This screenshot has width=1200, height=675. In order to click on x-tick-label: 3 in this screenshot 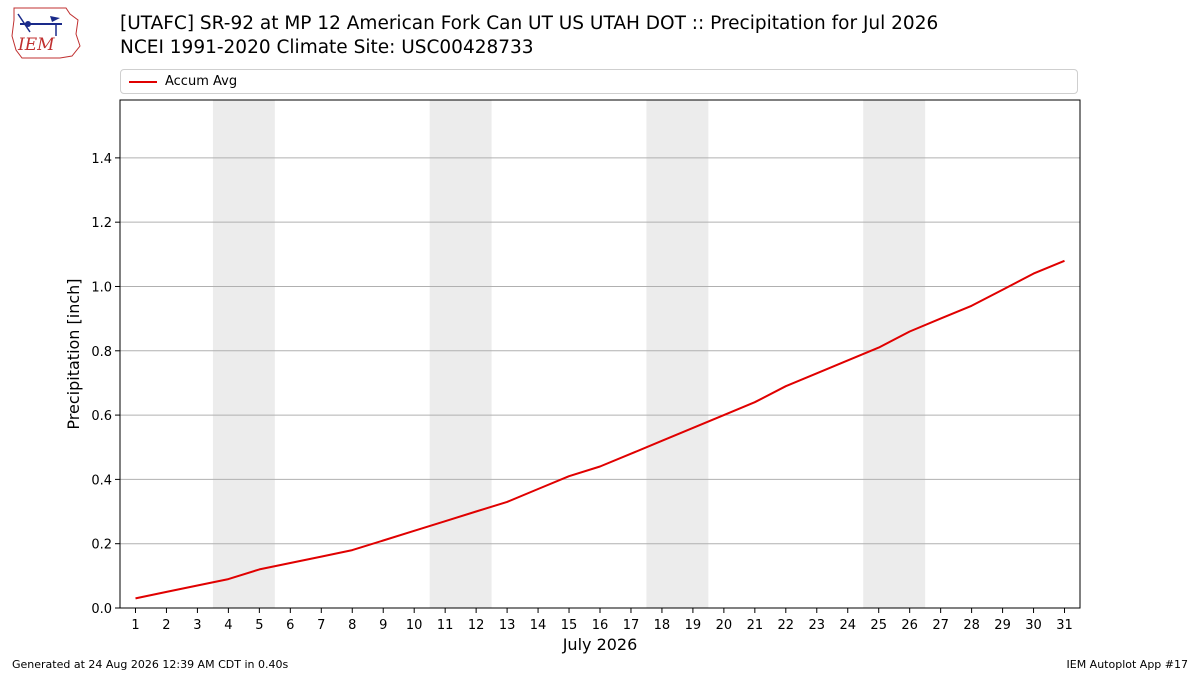, I will do `click(197, 625)`.